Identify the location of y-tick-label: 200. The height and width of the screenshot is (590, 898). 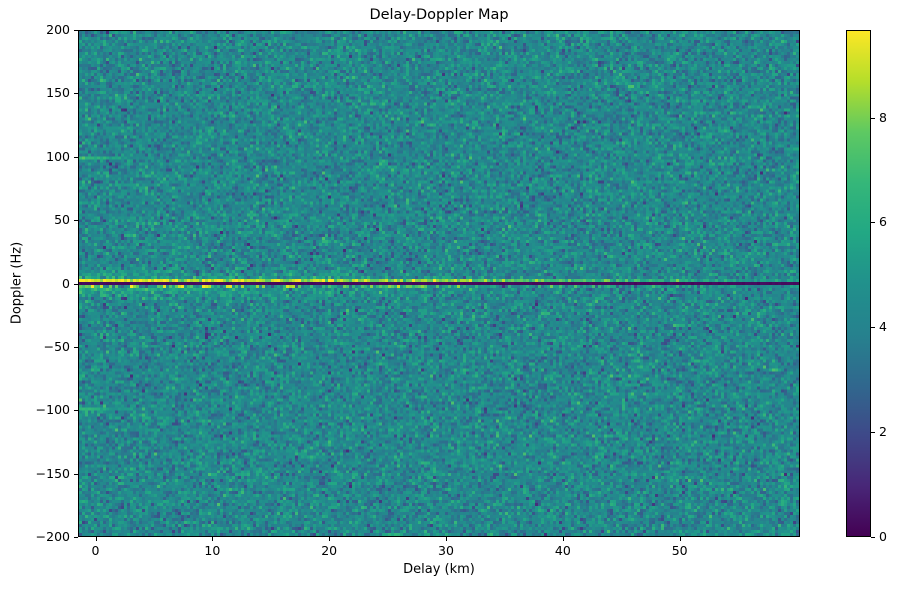
(58, 29).